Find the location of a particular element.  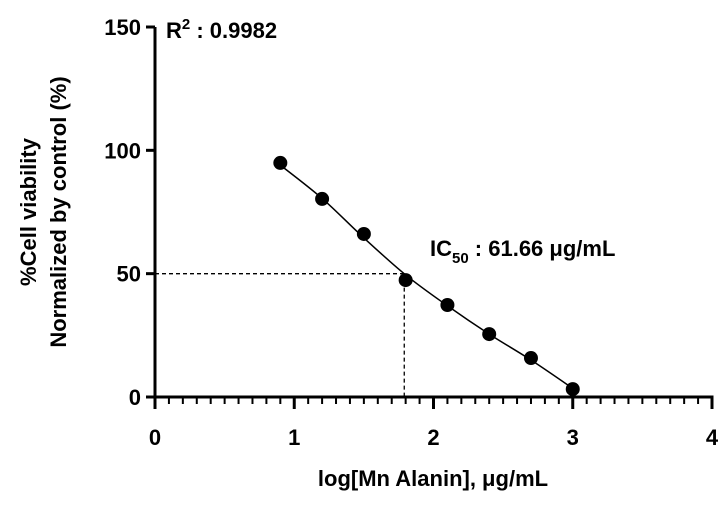

y-axis-label: %Cell viability is located at coordinates (28, 211).